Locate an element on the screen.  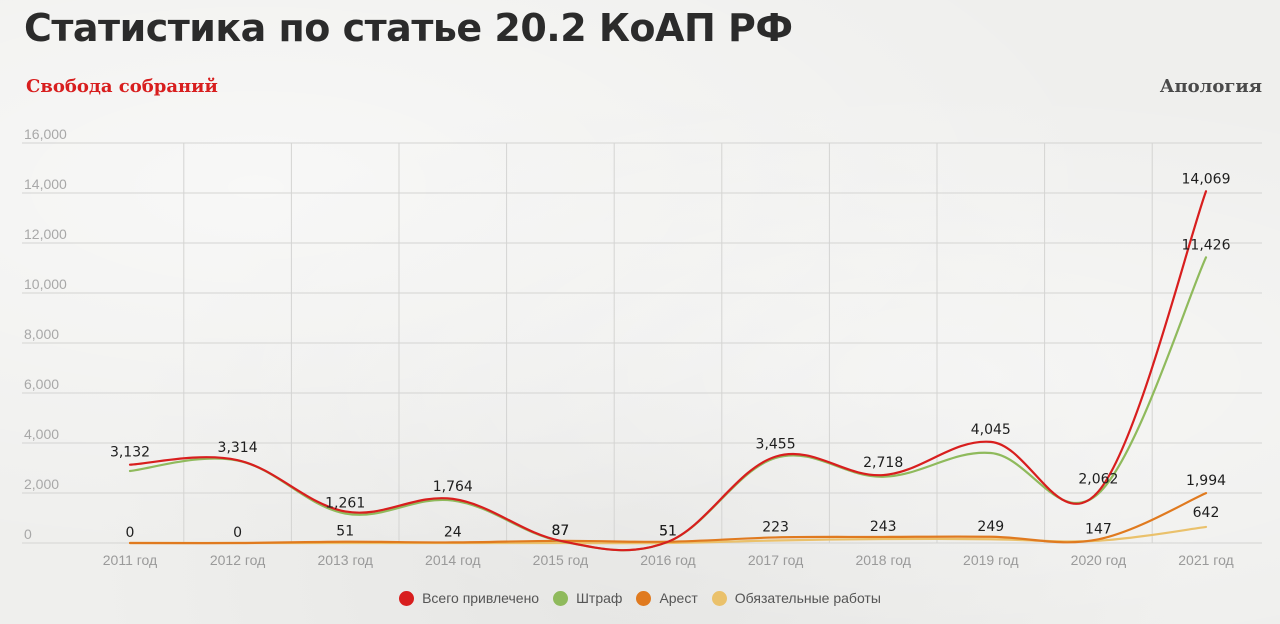
data-label: 14,069 is located at coordinates (1206, 179).